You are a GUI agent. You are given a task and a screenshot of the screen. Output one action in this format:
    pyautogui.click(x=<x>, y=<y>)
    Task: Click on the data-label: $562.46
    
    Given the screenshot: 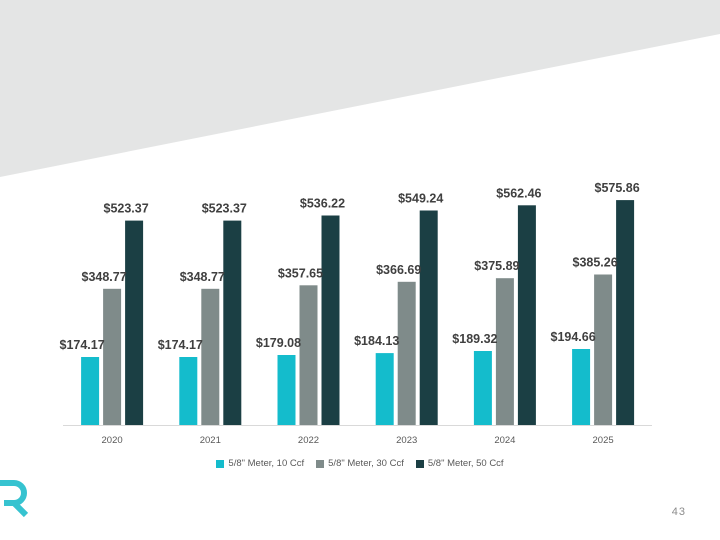 What is the action you would take?
    pyautogui.click(x=518, y=193)
    